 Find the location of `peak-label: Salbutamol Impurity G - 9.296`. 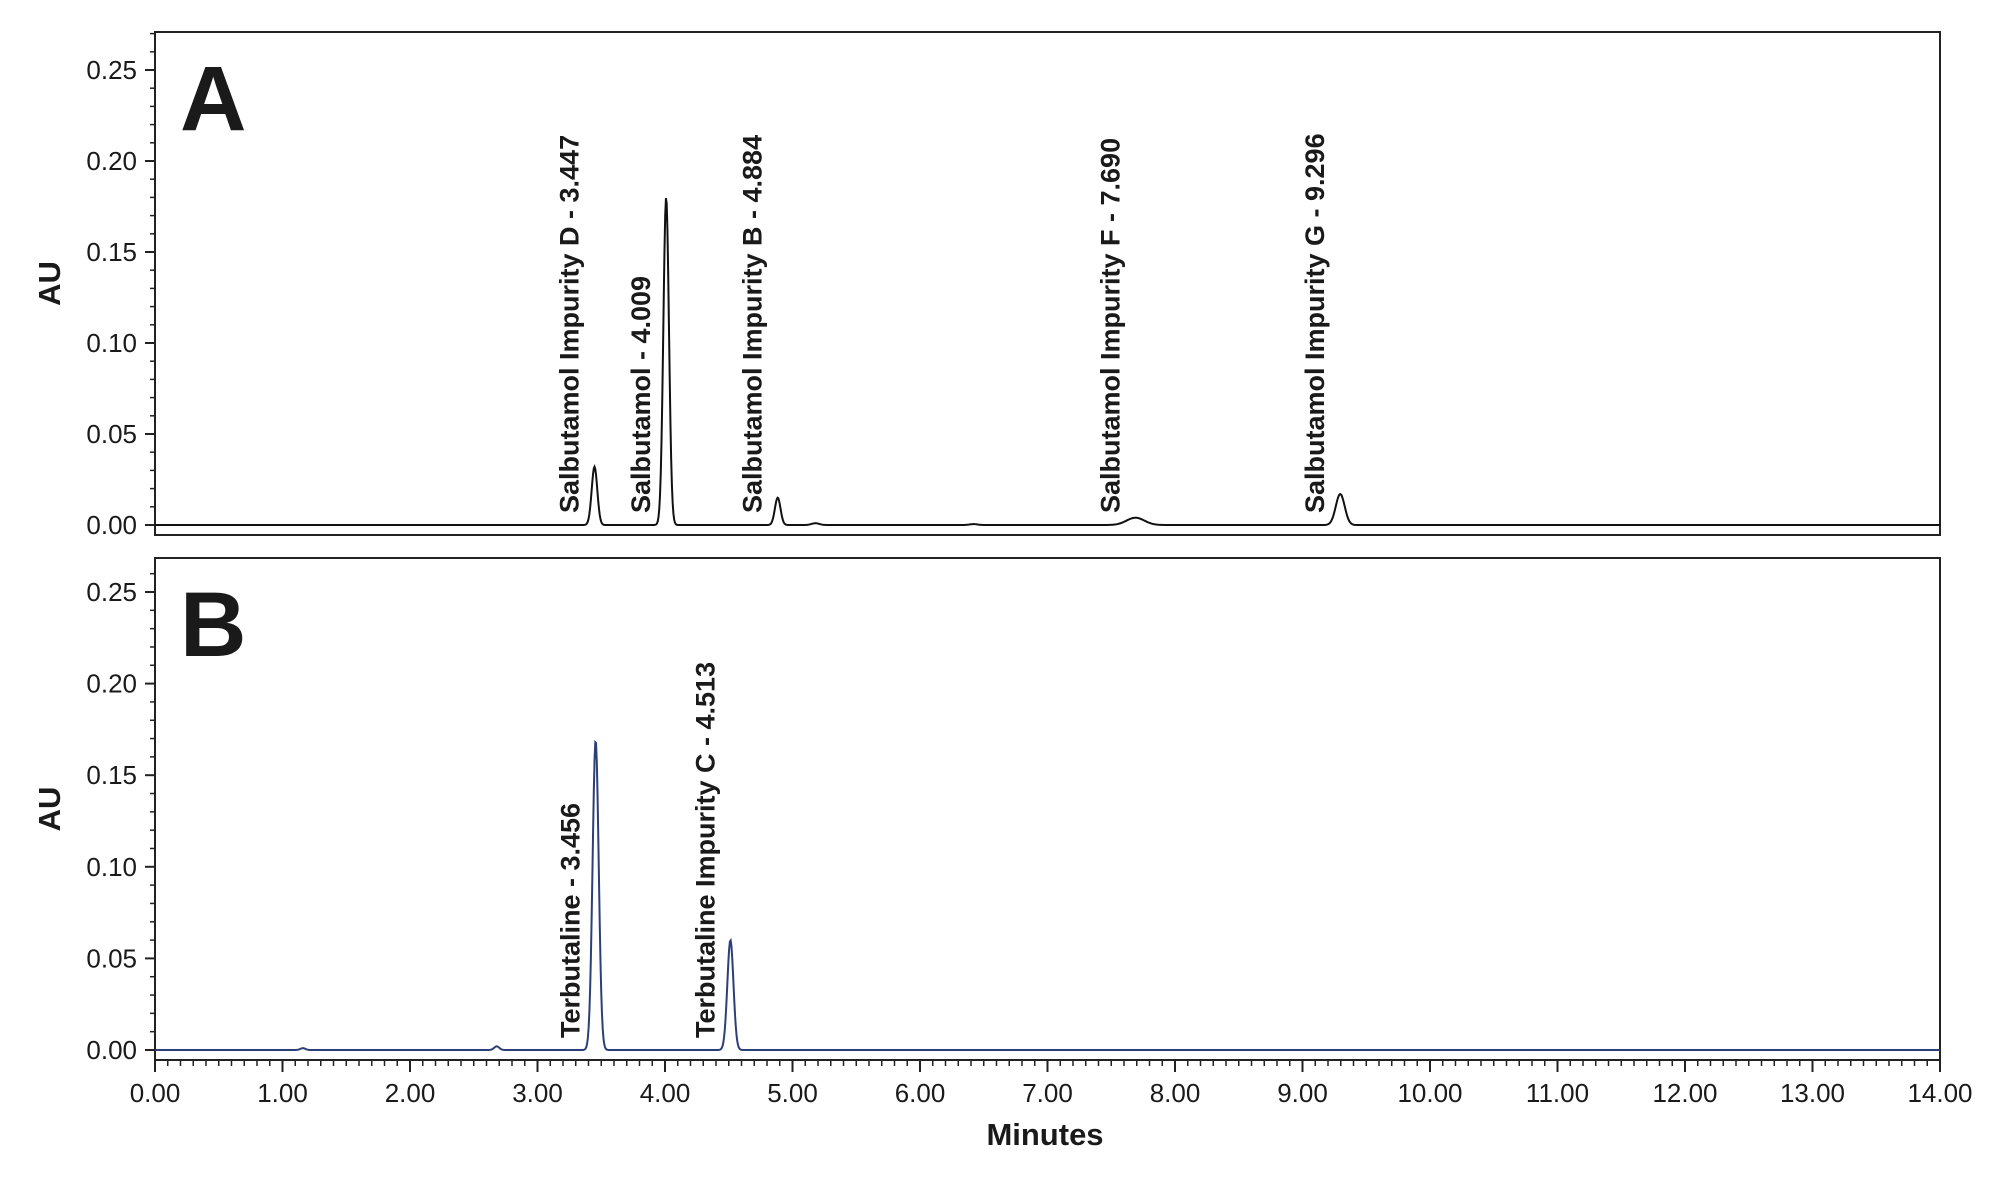

peak-label: Salbutamol Impurity G - 9.296 is located at coordinates (1315, 323).